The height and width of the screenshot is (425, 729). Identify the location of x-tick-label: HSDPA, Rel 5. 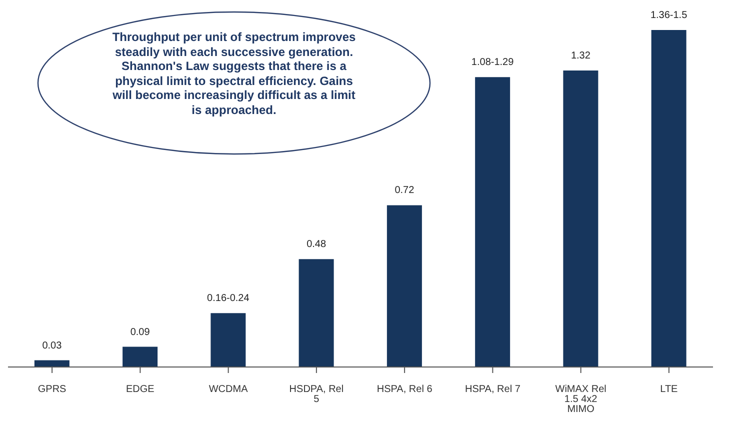
(316, 395).